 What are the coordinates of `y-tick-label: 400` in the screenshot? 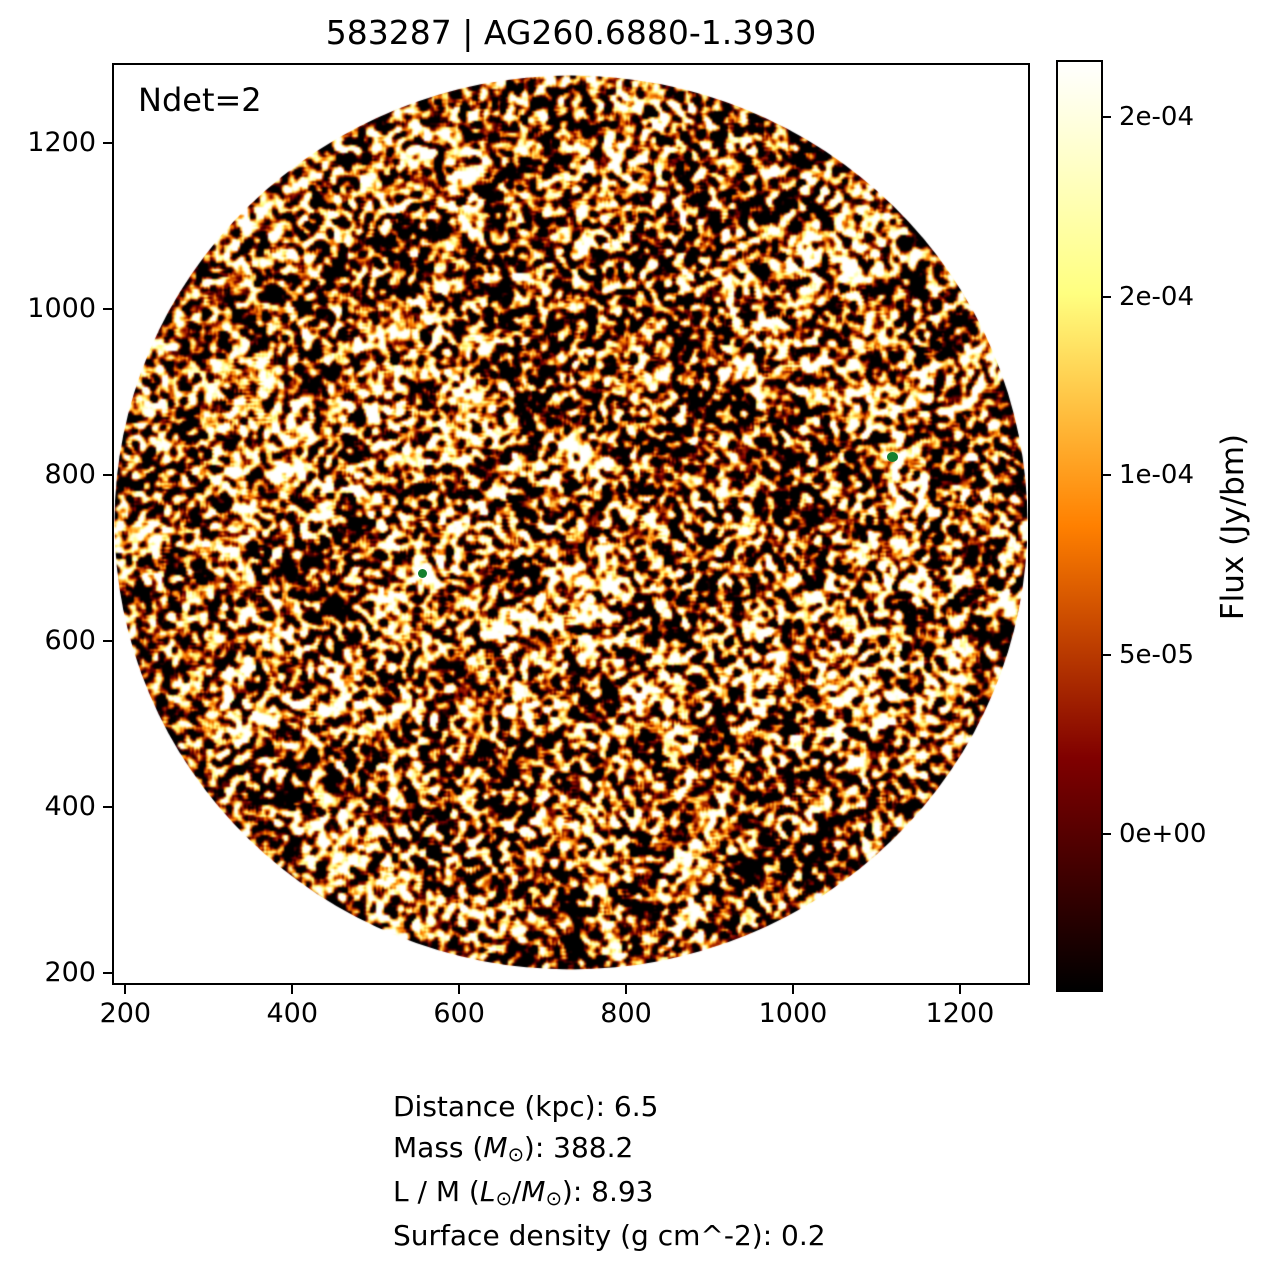 It's located at (70, 806).